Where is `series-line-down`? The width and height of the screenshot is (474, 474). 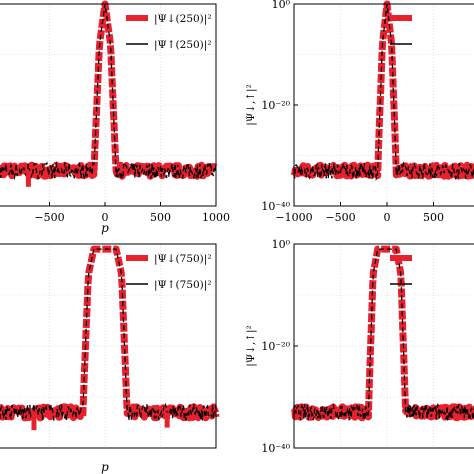 series-line-down is located at coordinates (382, 333).